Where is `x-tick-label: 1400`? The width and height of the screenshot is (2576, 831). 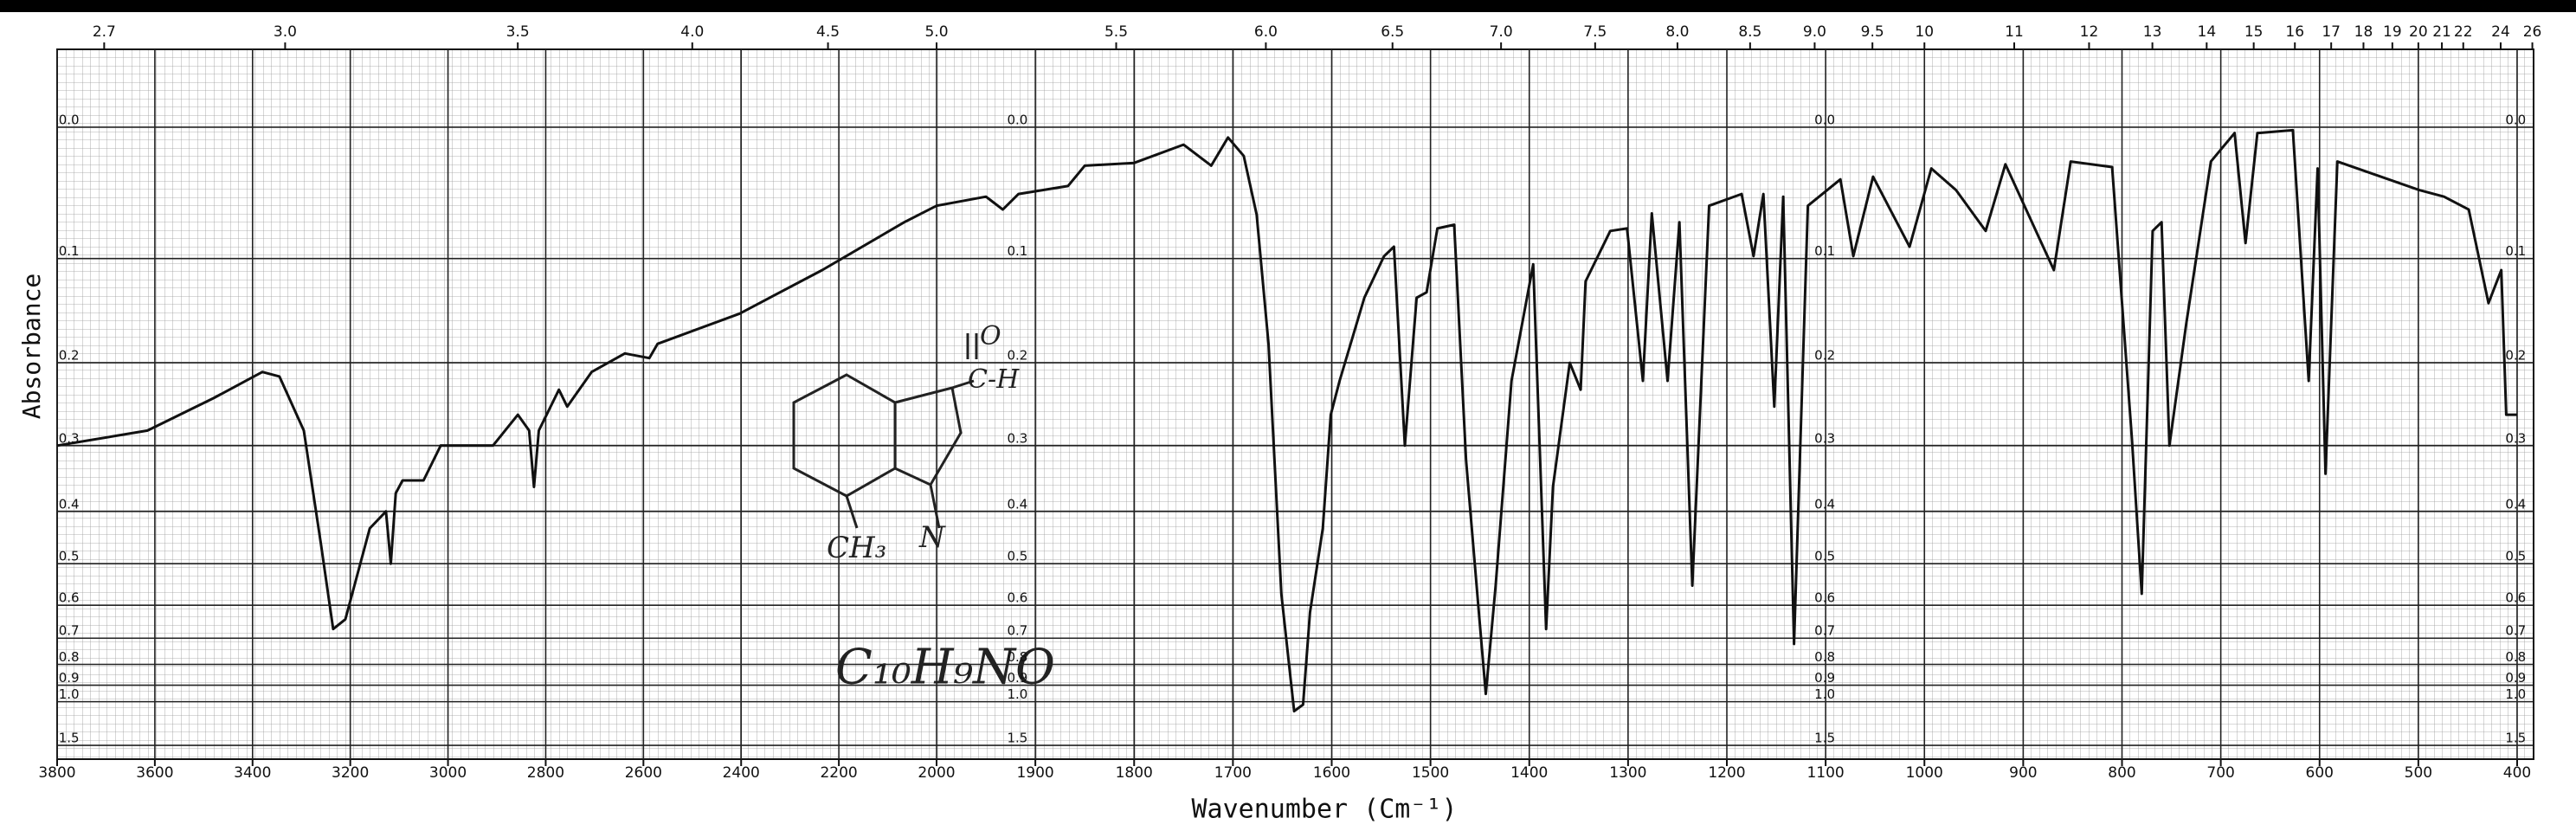
x-tick-label: 1400 is located at coordinates (1529, 773).